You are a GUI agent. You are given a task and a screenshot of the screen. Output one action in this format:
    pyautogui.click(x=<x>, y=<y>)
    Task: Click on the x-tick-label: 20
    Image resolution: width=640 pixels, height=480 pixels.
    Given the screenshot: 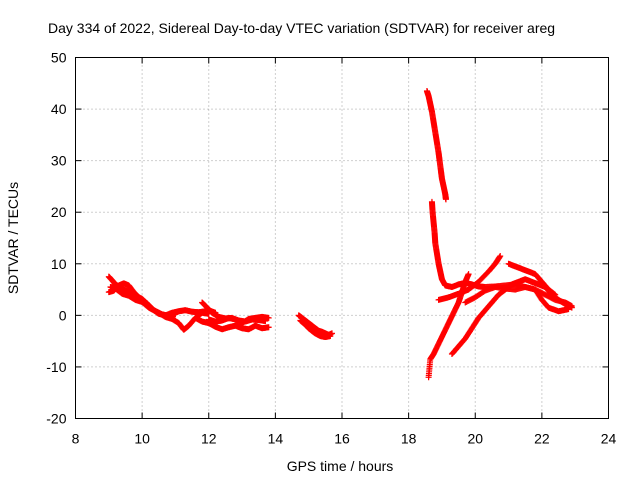 What is the action you would take?
    pyautogui.click(x=475, y=439)
    